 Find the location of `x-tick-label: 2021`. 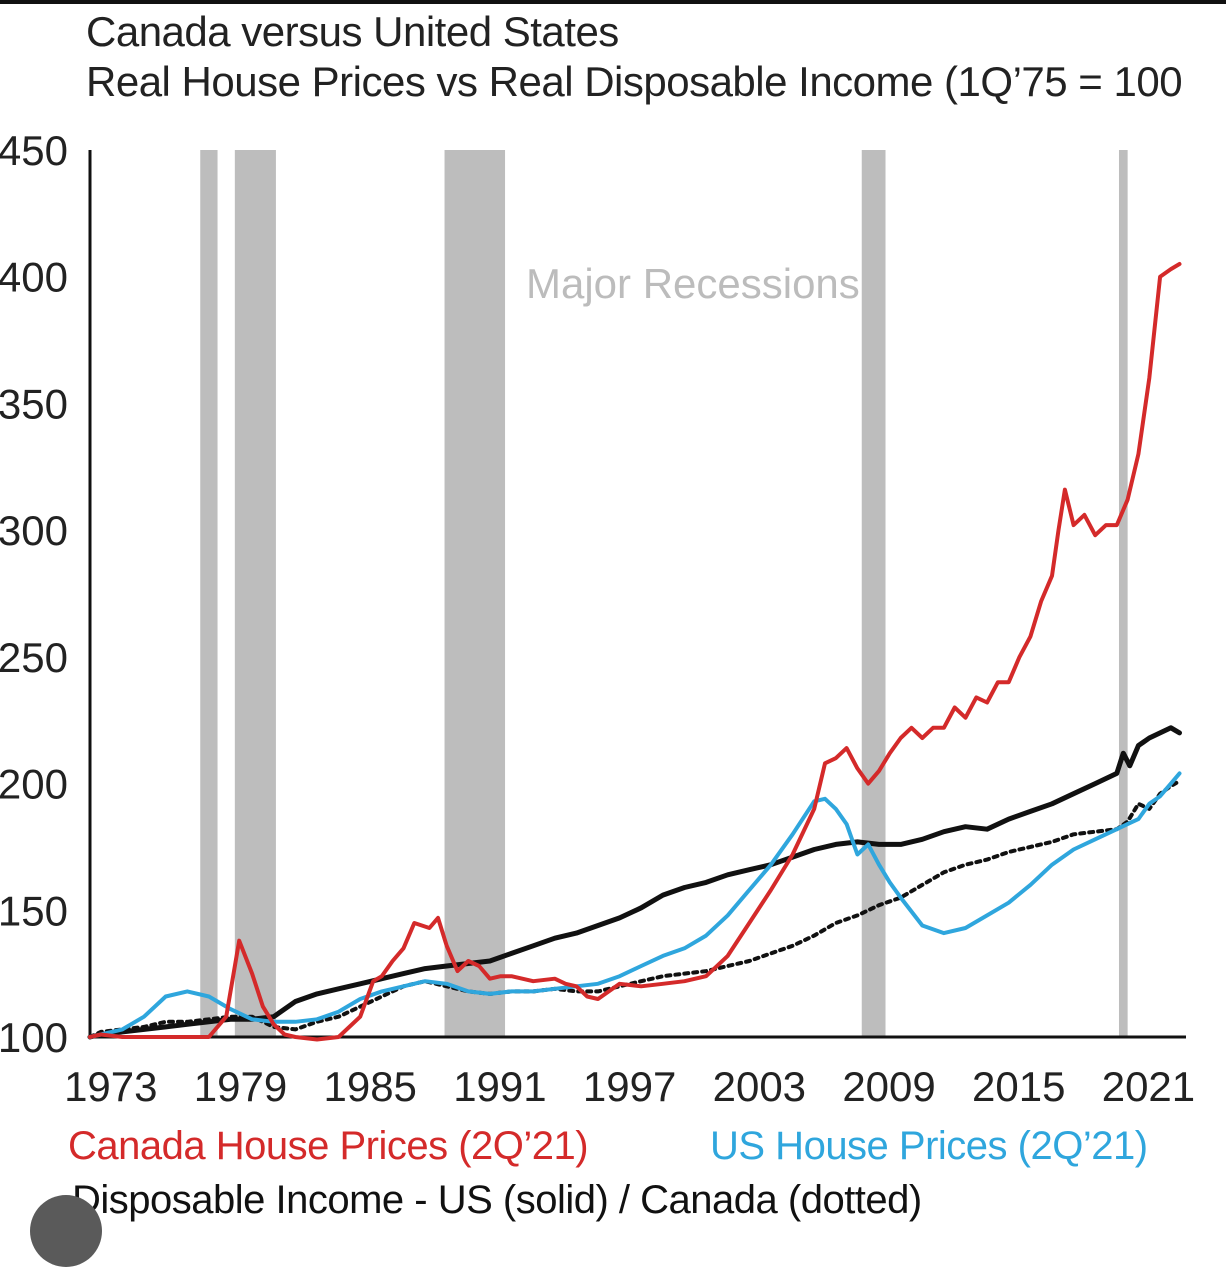

x-tick-label: 2021 is located at coordinates (1148, 1086).